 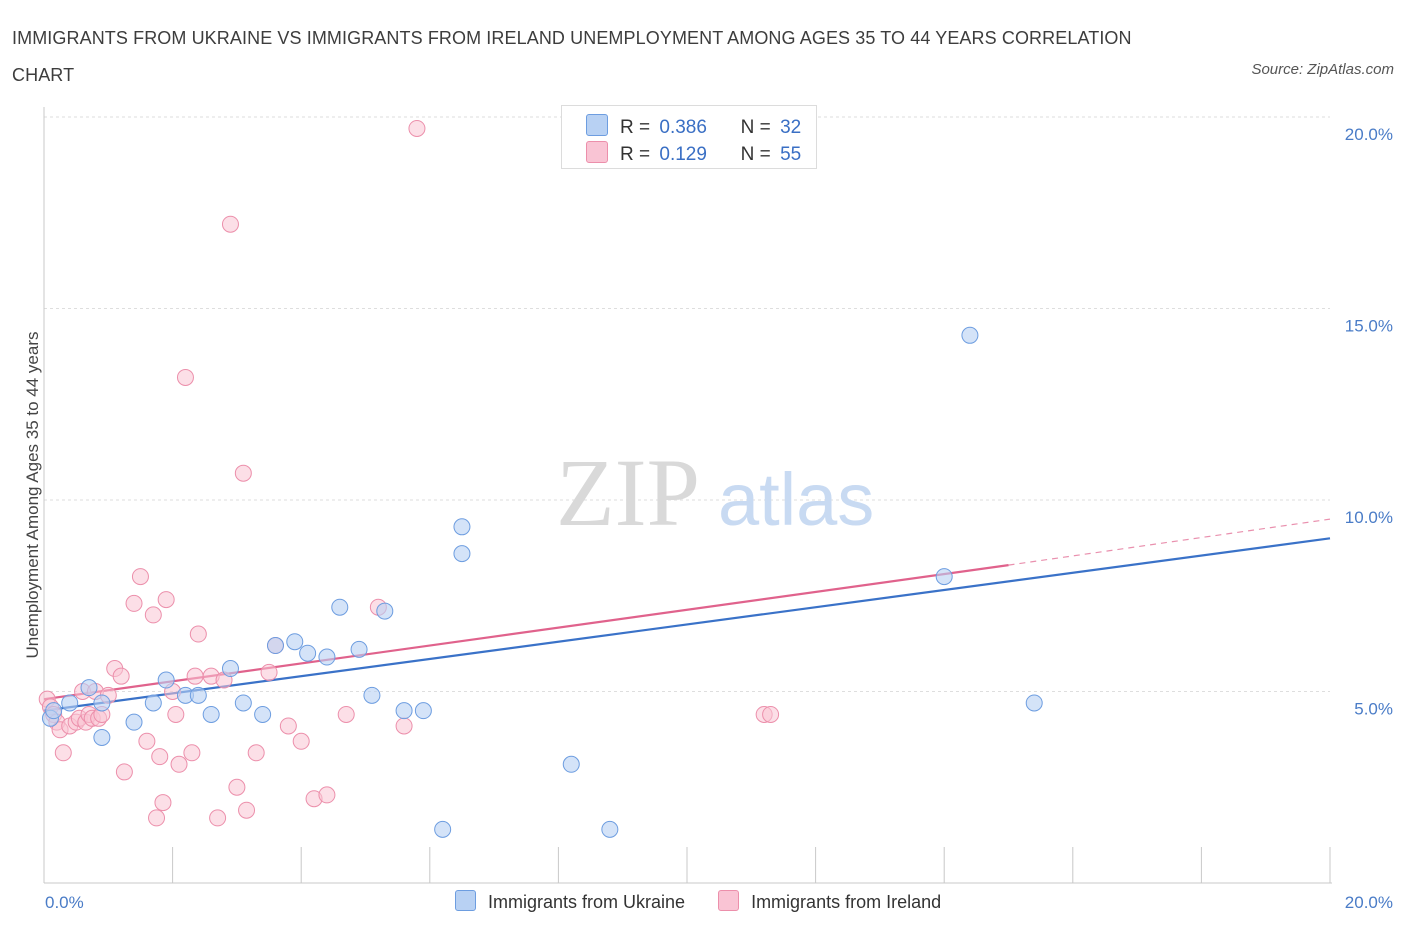 What do you see at coordinates (1373, 709) in the screenshot?
I see `y-tick-label: 5.0%` at bounding box center [1373, 709].